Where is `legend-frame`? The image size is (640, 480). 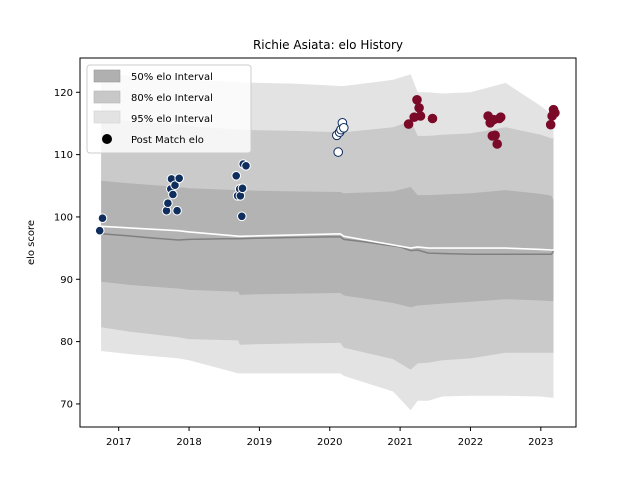 legend-frame is located at coordinates (169, 109).